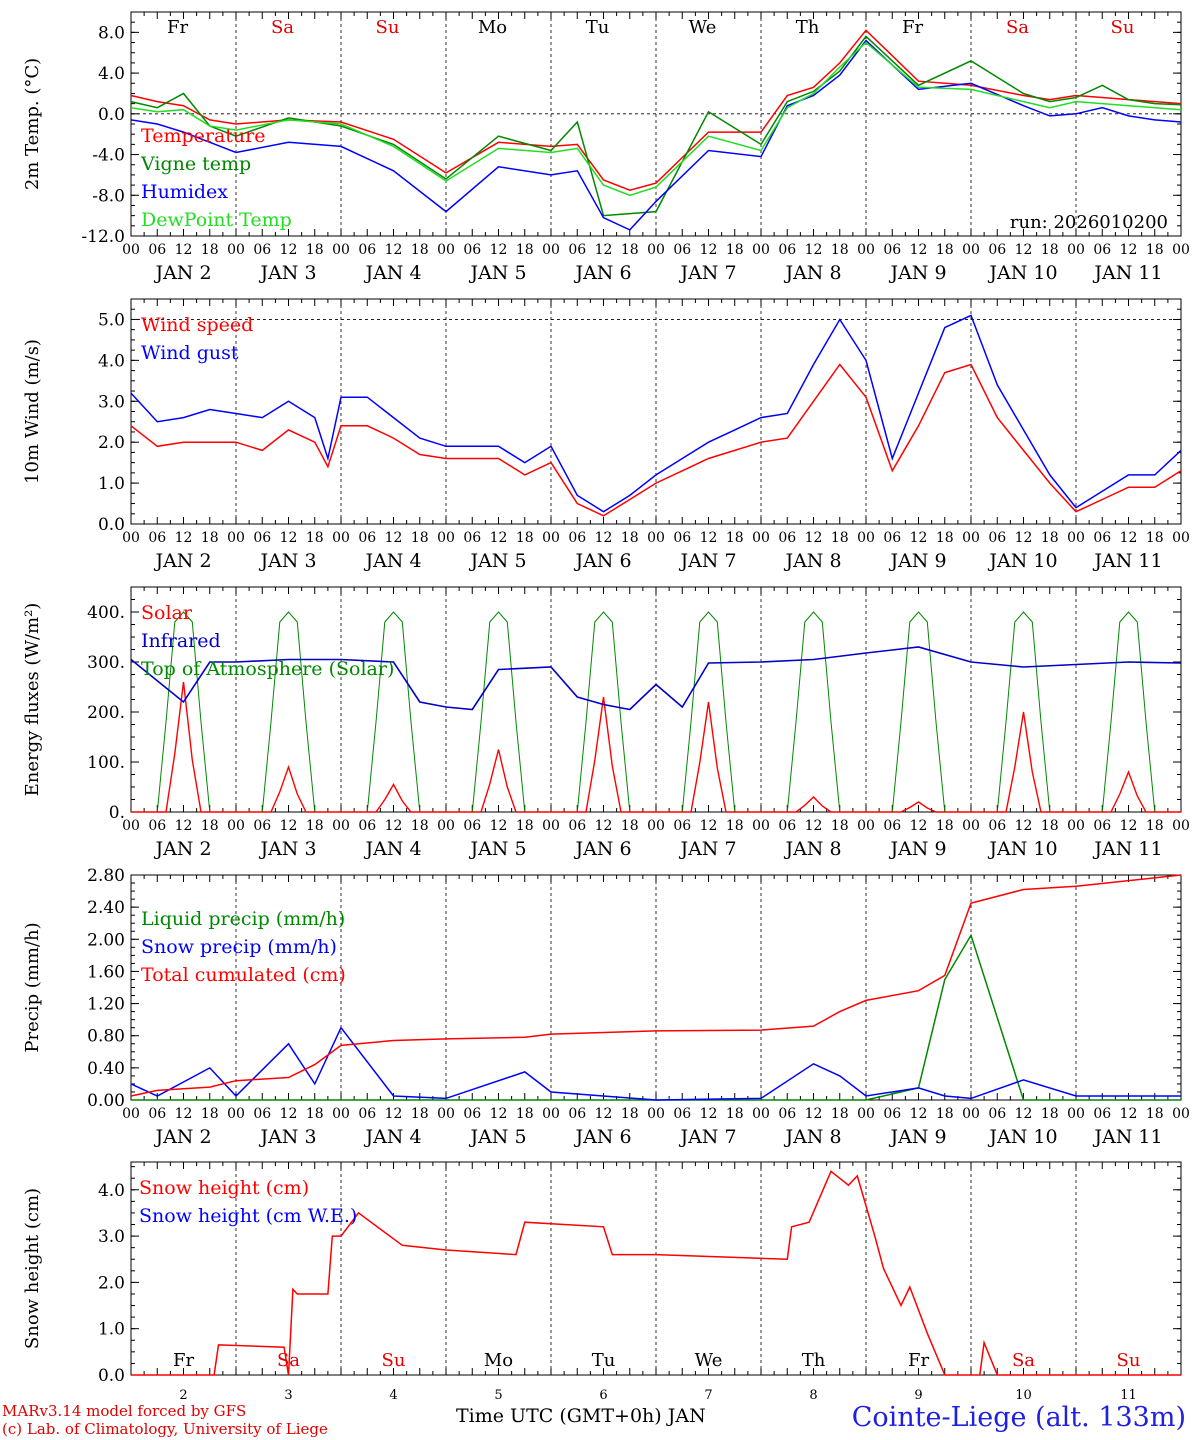 Image resolution: width=1194 pixels, height=1440 pixels. What do you see at coordinates (243, 919) in the screenshot?
I see `legend-entry: Liquid precip (mm/h)` at bounding box center [243, 919].